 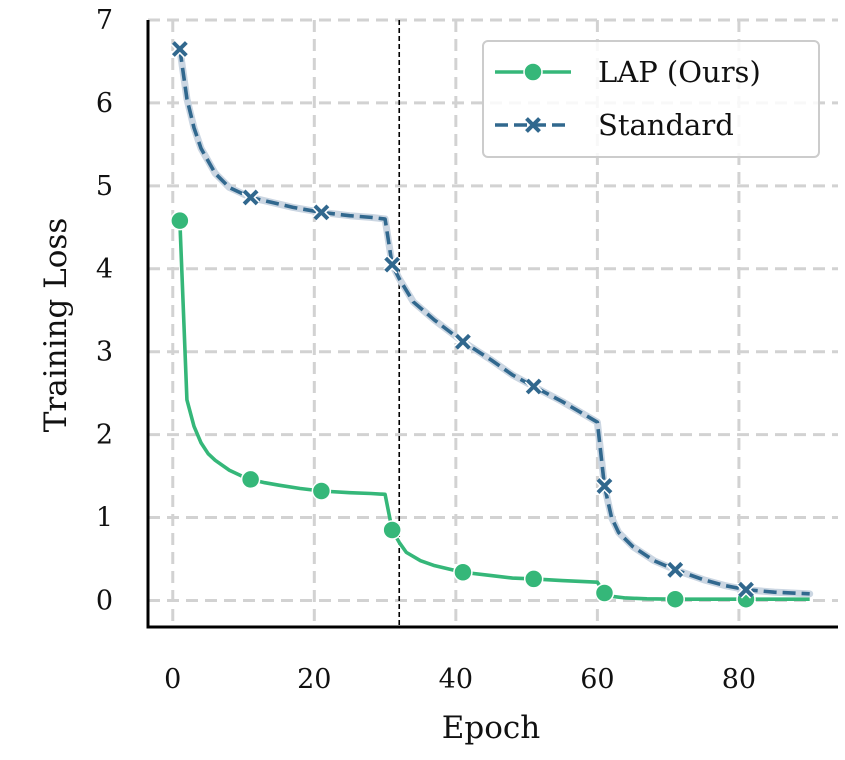 I want to click on legend-item: Standard, so click(x=614, y=125).